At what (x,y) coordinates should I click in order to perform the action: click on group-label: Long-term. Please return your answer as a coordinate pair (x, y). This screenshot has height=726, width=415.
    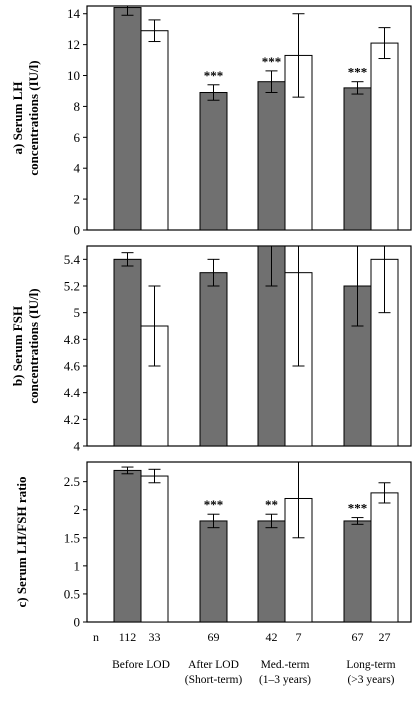
    Looking at the image, I should click on (370, 665).